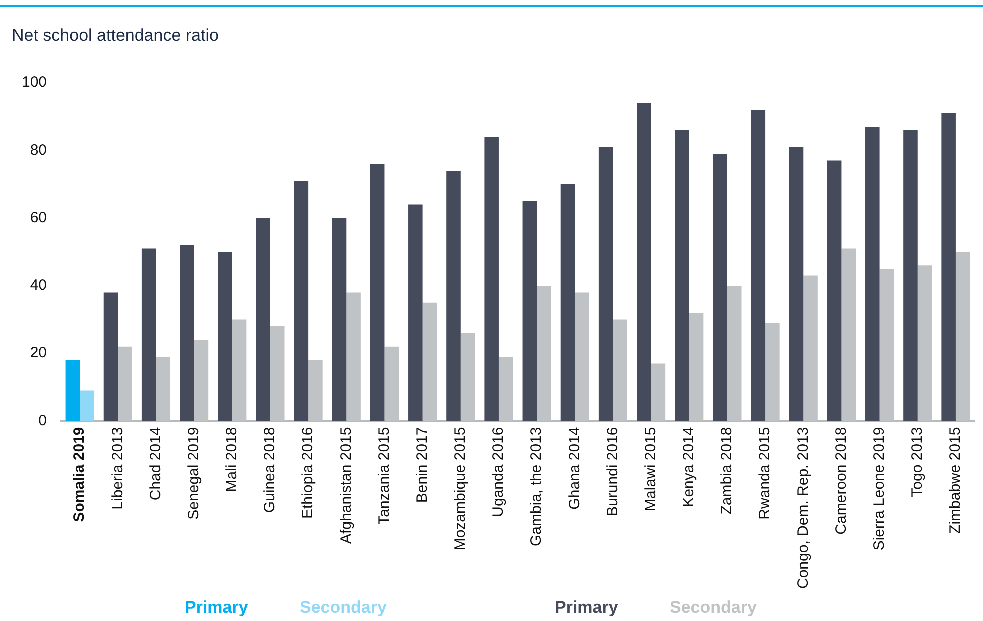 This screenshot has width=983, height=621. I want to click on x-tick-label: Sierra Leone 2019, so click(879, 489).